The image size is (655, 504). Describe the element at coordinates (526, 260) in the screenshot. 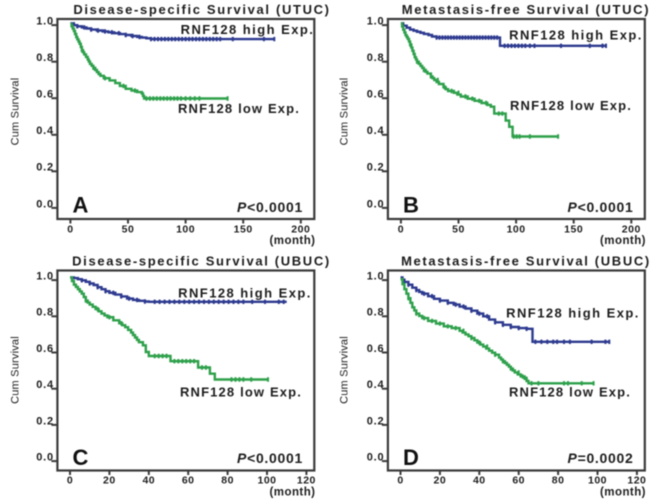

I see `svg-text:Metastasis-free Survival (UBUC: Metastasis-free Survival (UBUC)` at that location.